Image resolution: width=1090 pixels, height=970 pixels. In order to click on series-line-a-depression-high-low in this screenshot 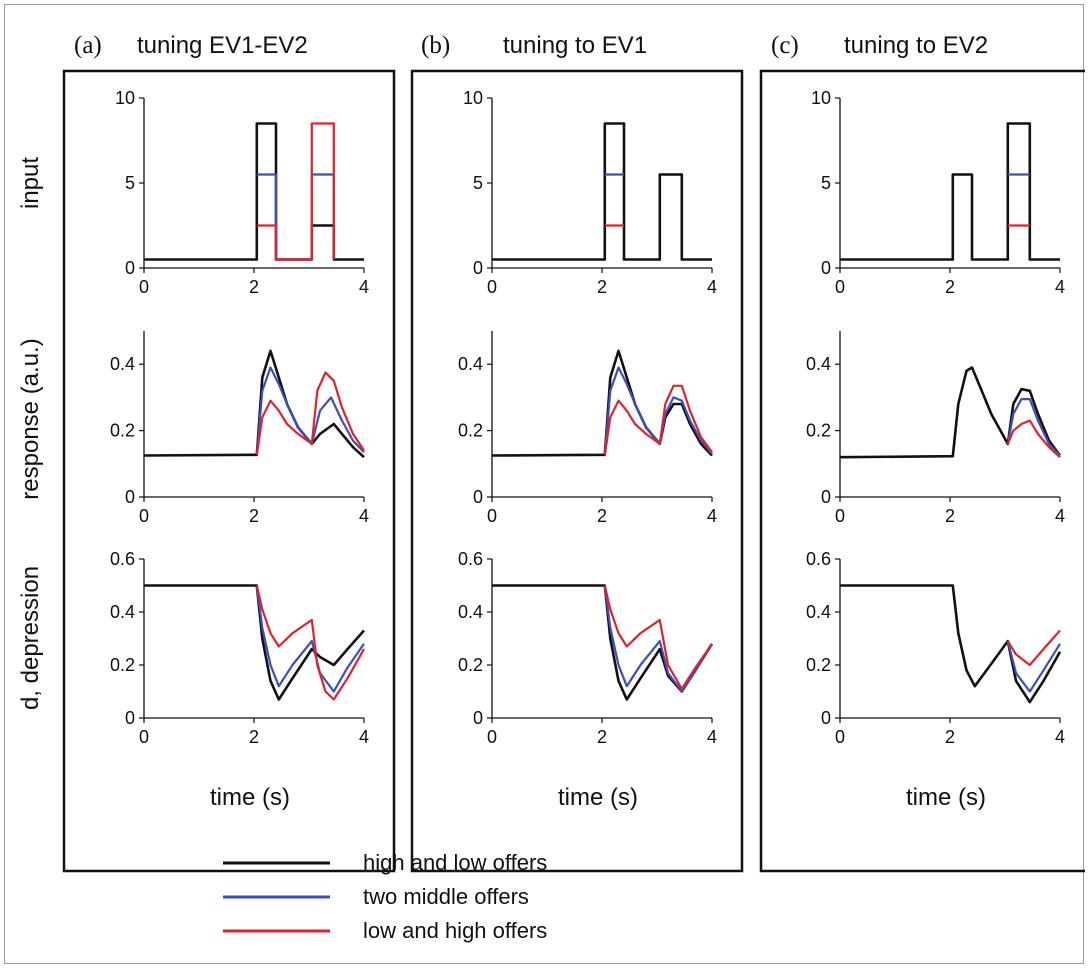, I will do `click(254, 642)`.